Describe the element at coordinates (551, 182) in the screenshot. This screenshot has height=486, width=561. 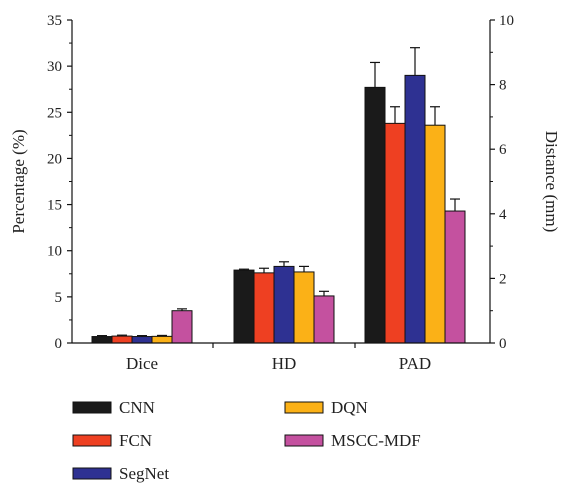
I see `y-axis-right-title: Distance (mm)` at that location.